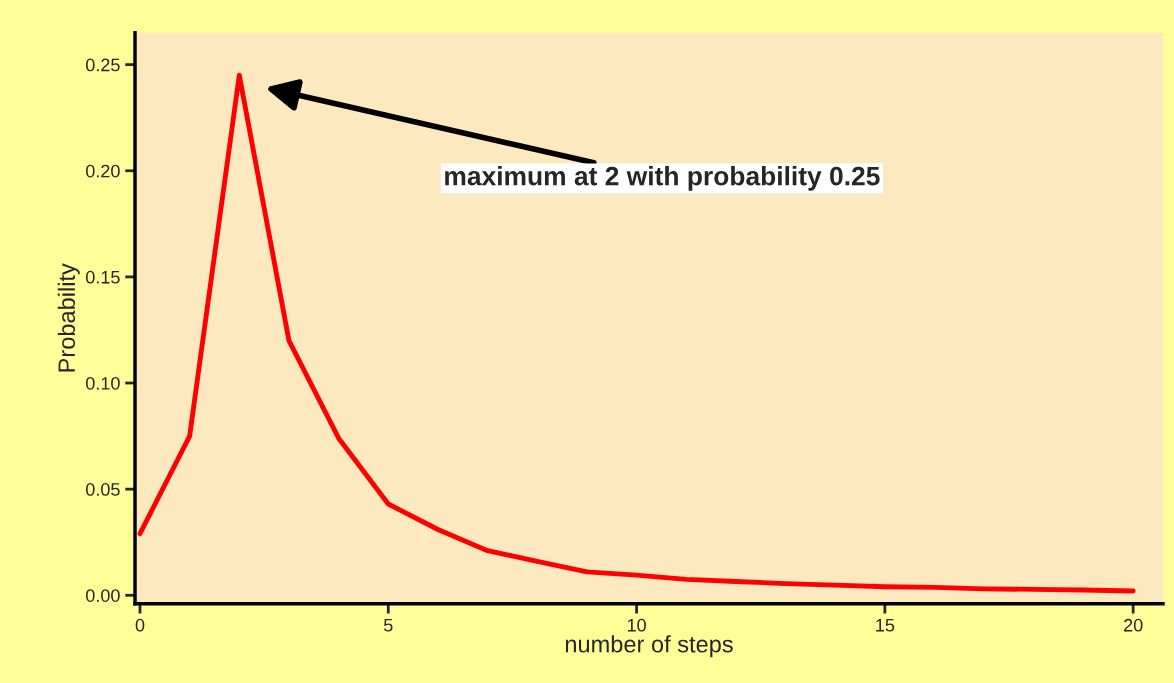  What do you see at coordinates (102, 65) in the screenshot?
I see `y-tick-label: 0.25` at bounding box center [102, 65].